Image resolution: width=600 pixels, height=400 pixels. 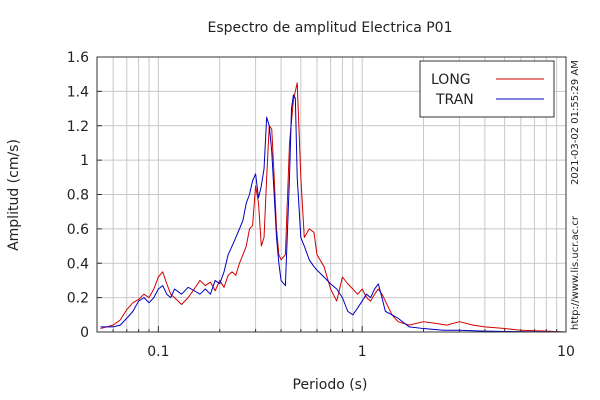 What do you see at coordinates (78, 230) in the screenshot?
I see `y-tick-label: 0.6` at bounding box center [78, 230].